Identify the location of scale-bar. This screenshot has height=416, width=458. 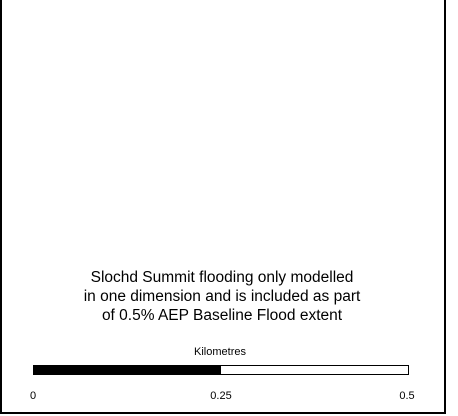
(221, 370).